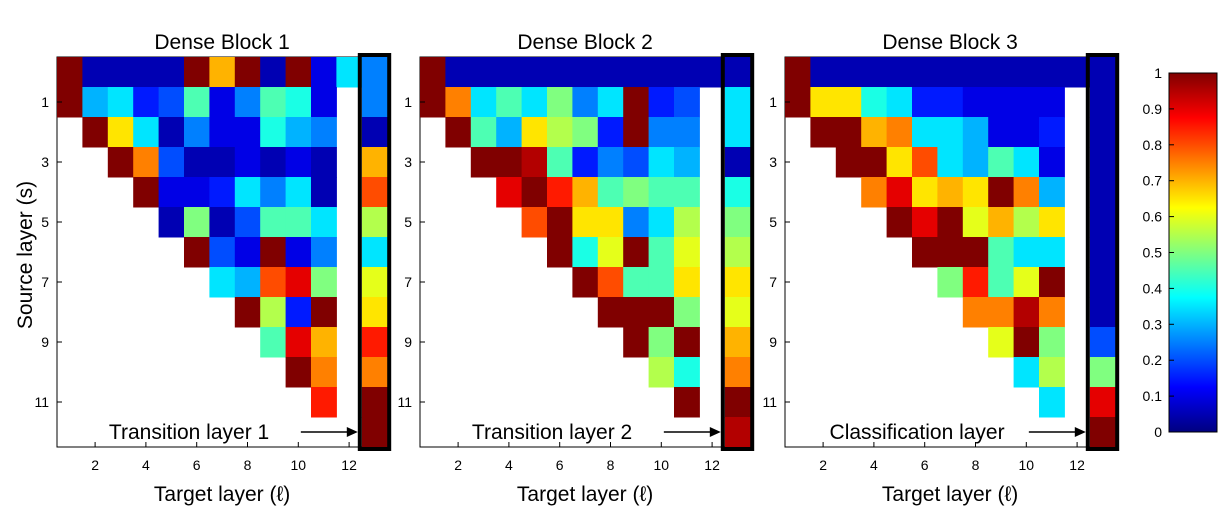 Image resolution: width=1224 pixels, height=528 pixels. I want to click on transition-highlight-box, so click(1102, 252).